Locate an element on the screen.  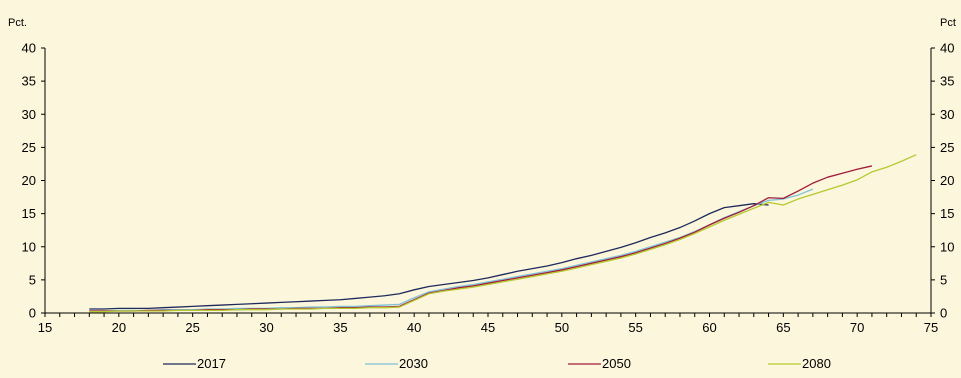
x-tick-label: 40 is located at coordinates (414, 327).